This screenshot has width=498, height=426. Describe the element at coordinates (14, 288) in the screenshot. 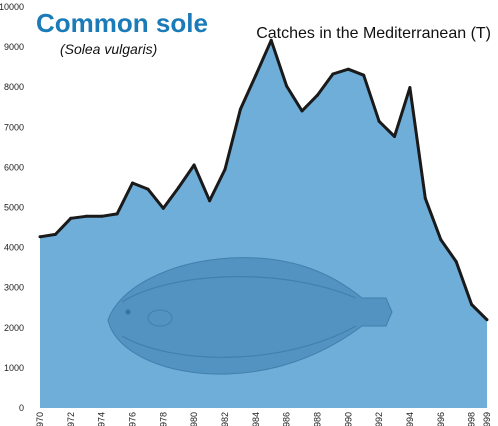

I see `y-tick-label: 3000` at that location.